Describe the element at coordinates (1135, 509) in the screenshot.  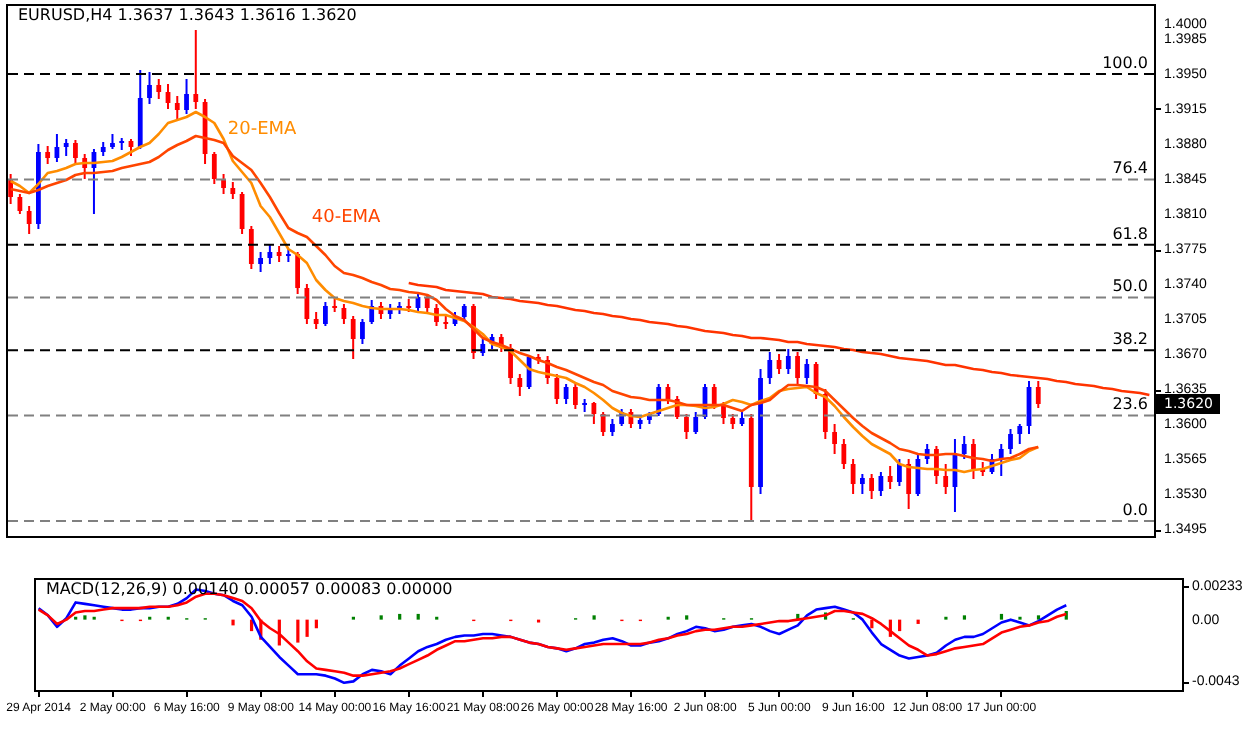
I see `ref-line-label: 0.0` at that location.